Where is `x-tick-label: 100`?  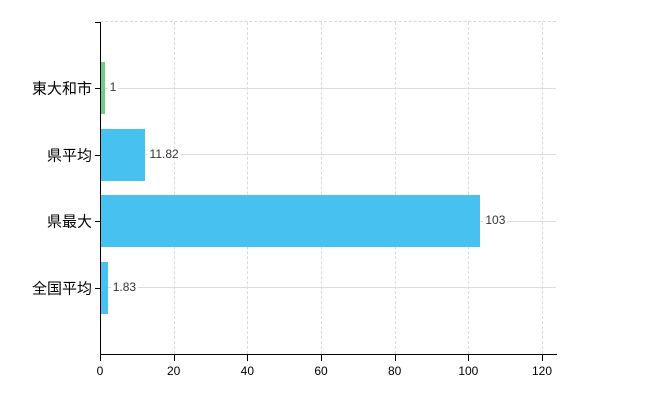
x-tick-label: 100 is located at coordinates (468, 371).